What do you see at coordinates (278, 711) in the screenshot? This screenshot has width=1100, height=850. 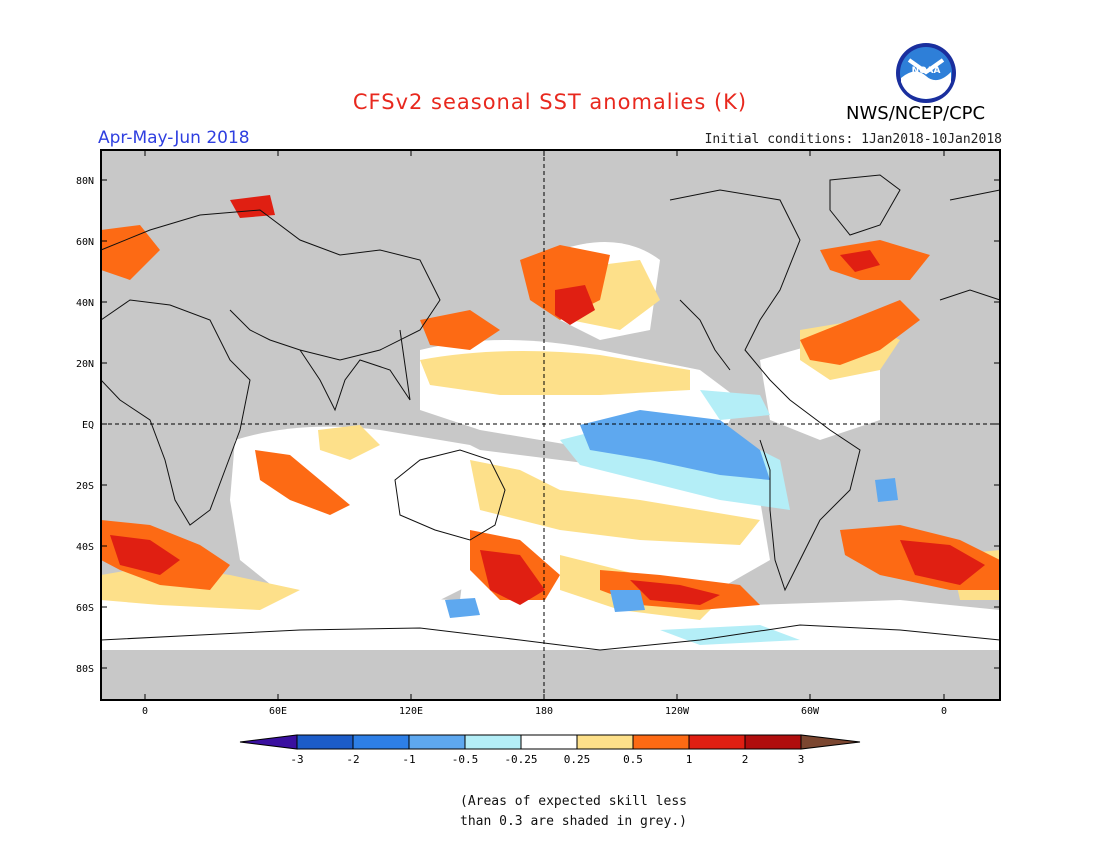 I see `lon-tick-label: 60E` at bounding box center [278, 711].